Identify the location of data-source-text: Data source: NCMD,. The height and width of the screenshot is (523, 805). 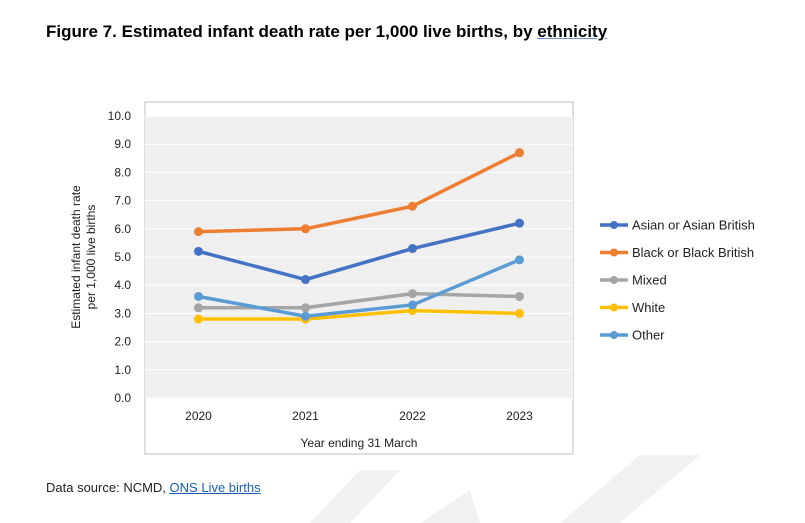
(108, 487).